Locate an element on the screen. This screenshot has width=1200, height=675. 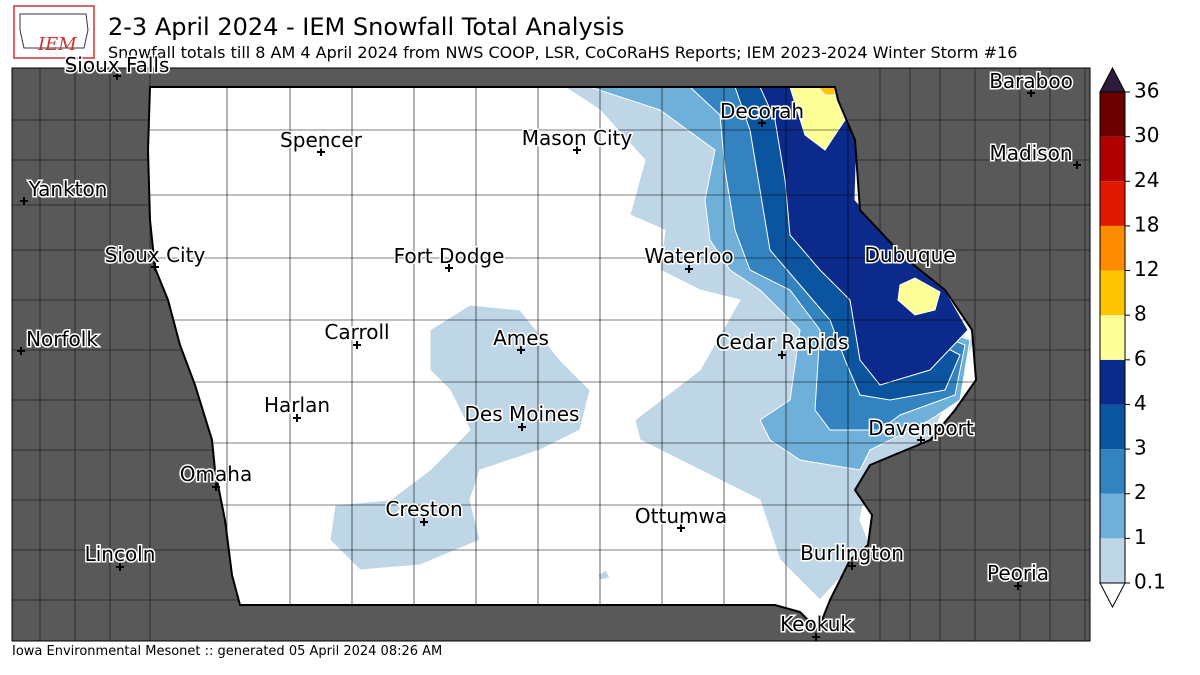
city-label: Carroll is located at coordinates (356, 332).